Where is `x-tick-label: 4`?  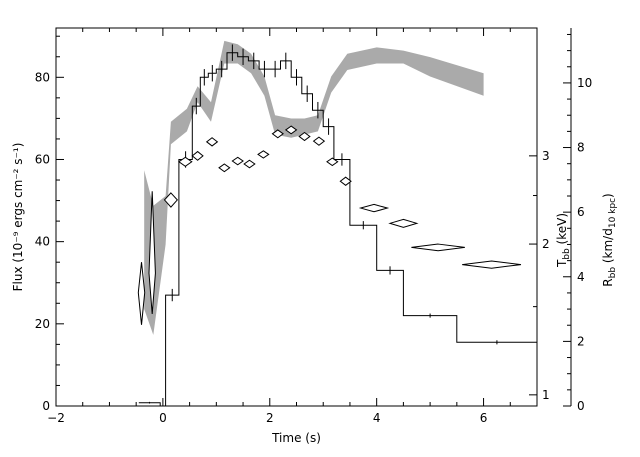 x-tick-label: 4 is located at coordinates (377, 418).